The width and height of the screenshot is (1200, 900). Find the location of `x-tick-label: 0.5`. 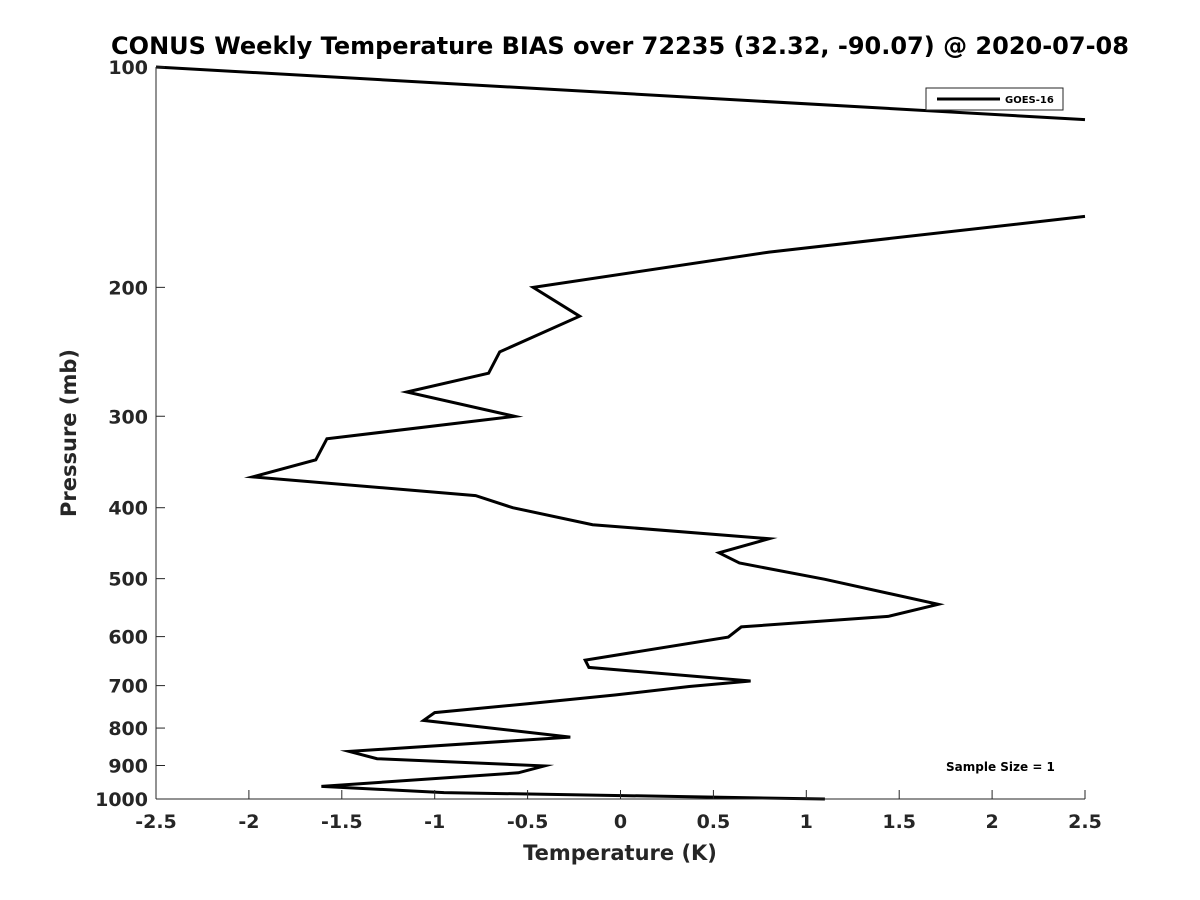

x-tick-label: 0.5 is located at coordinates (714, 822).